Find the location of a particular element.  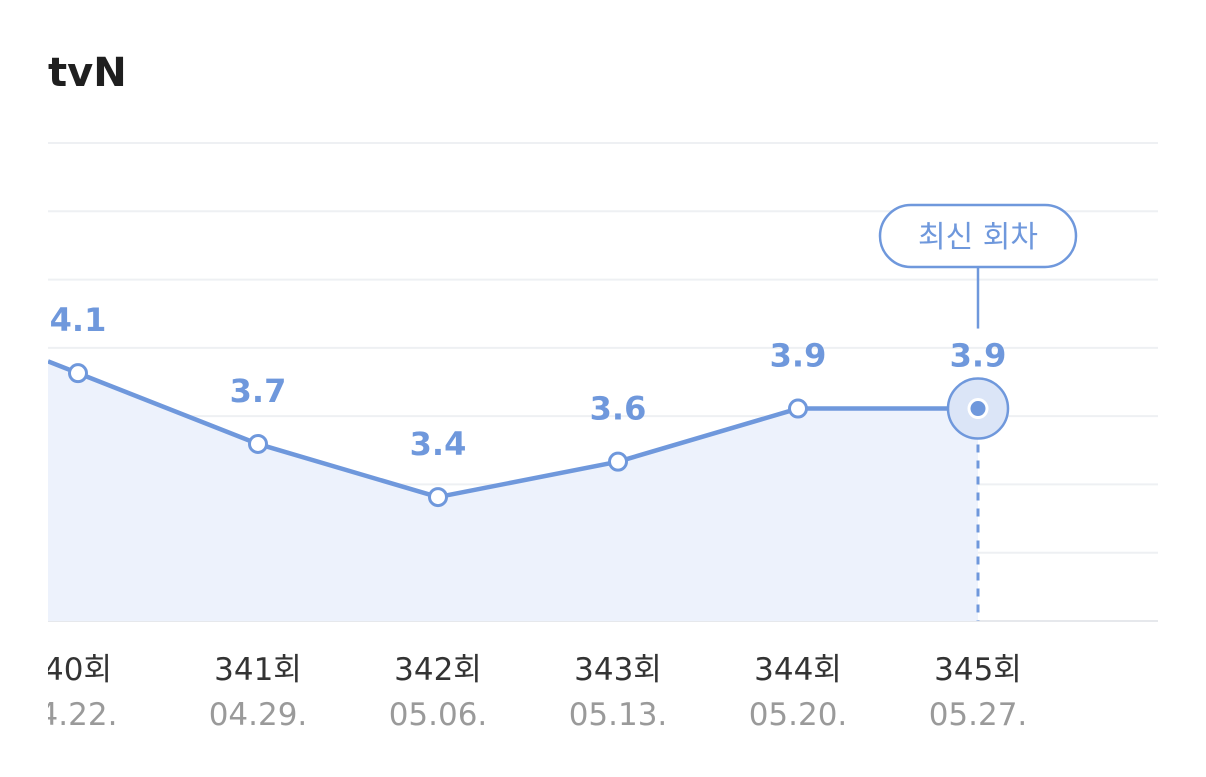

channel-title: tvN is located at coordinates (87, 73).